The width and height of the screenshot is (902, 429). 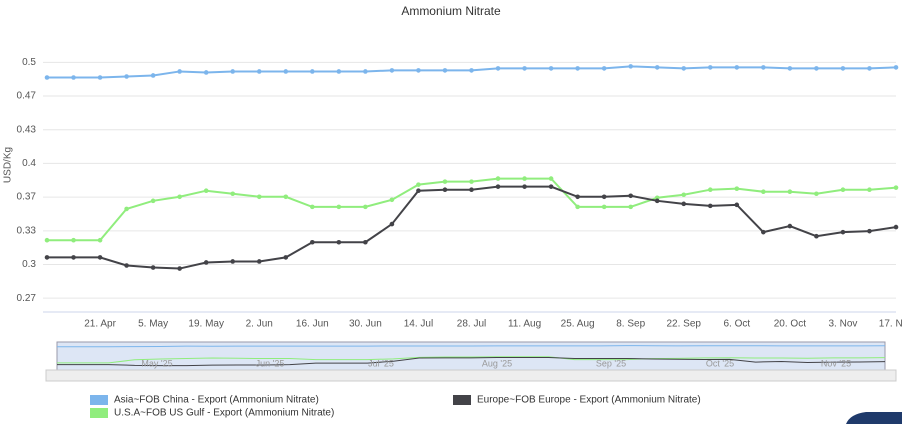 What do you see at coordinates (890, 324) in the screenshot?
I see `x-tick-label: 17. Nov` at bounding box center [890, 324].